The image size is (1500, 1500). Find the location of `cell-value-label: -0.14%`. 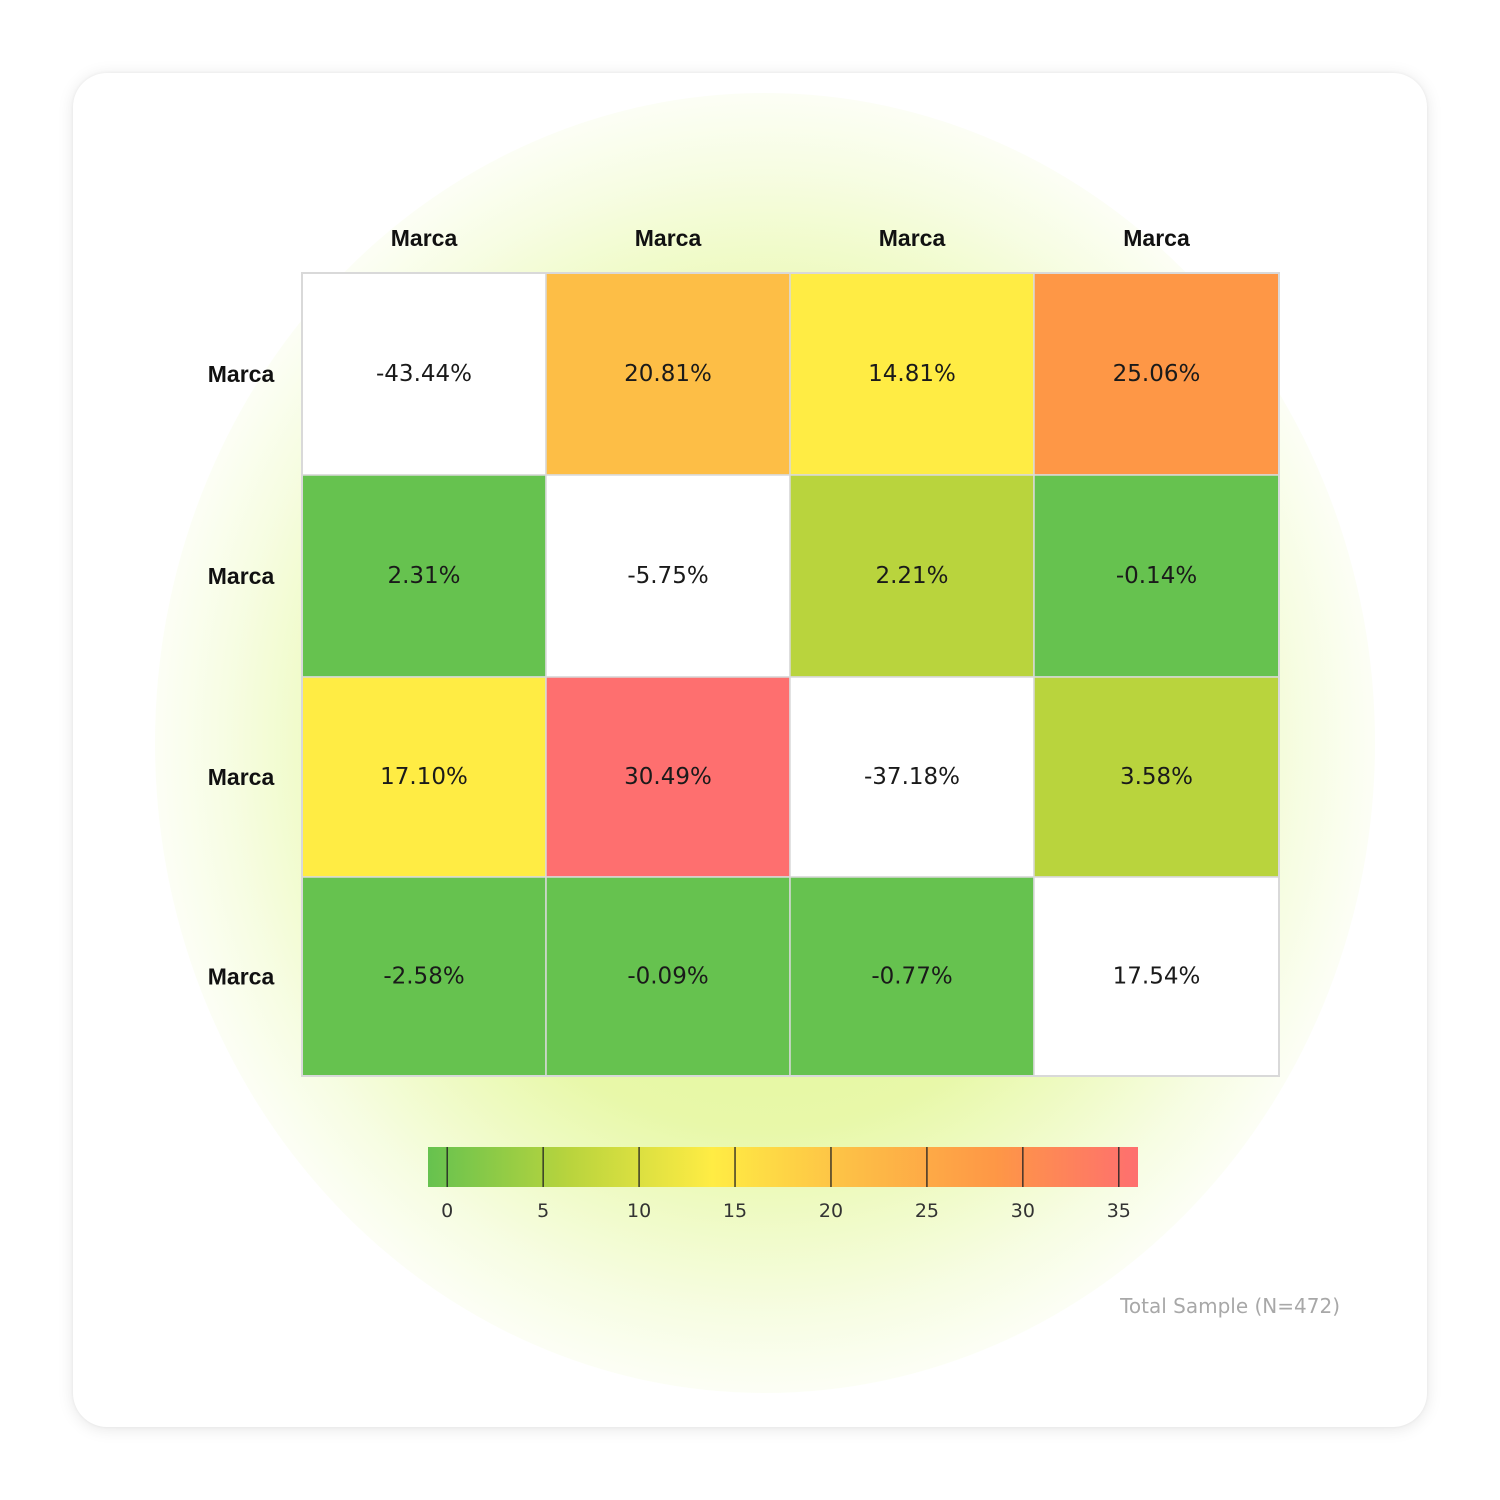

cell-value-label: -0.14% is located at coordinates (1156, 576).